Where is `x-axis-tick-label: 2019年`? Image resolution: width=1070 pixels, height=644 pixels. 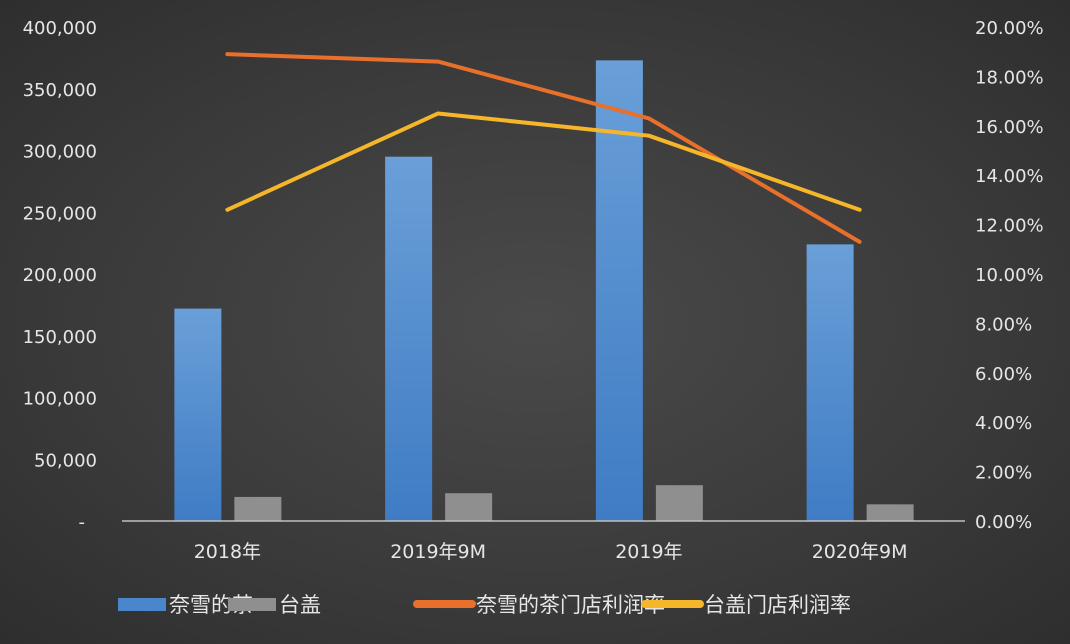 x-axis-tick-label: 2019年 is located at coordinates (648, 552).